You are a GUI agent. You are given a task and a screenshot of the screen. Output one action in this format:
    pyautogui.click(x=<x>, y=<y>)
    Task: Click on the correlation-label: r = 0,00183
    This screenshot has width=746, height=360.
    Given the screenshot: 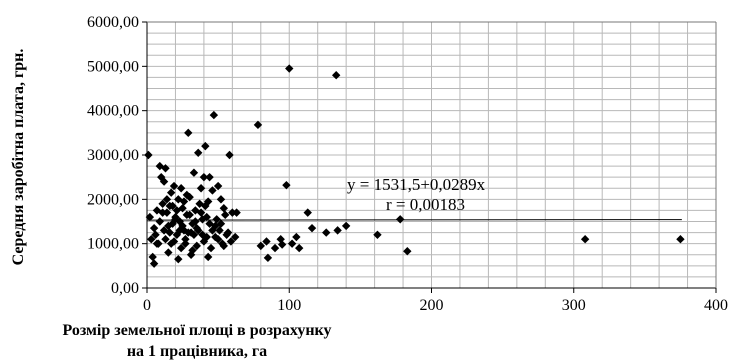 What is the action you would take?
    pyautogui.click(x=425, y=204)
    